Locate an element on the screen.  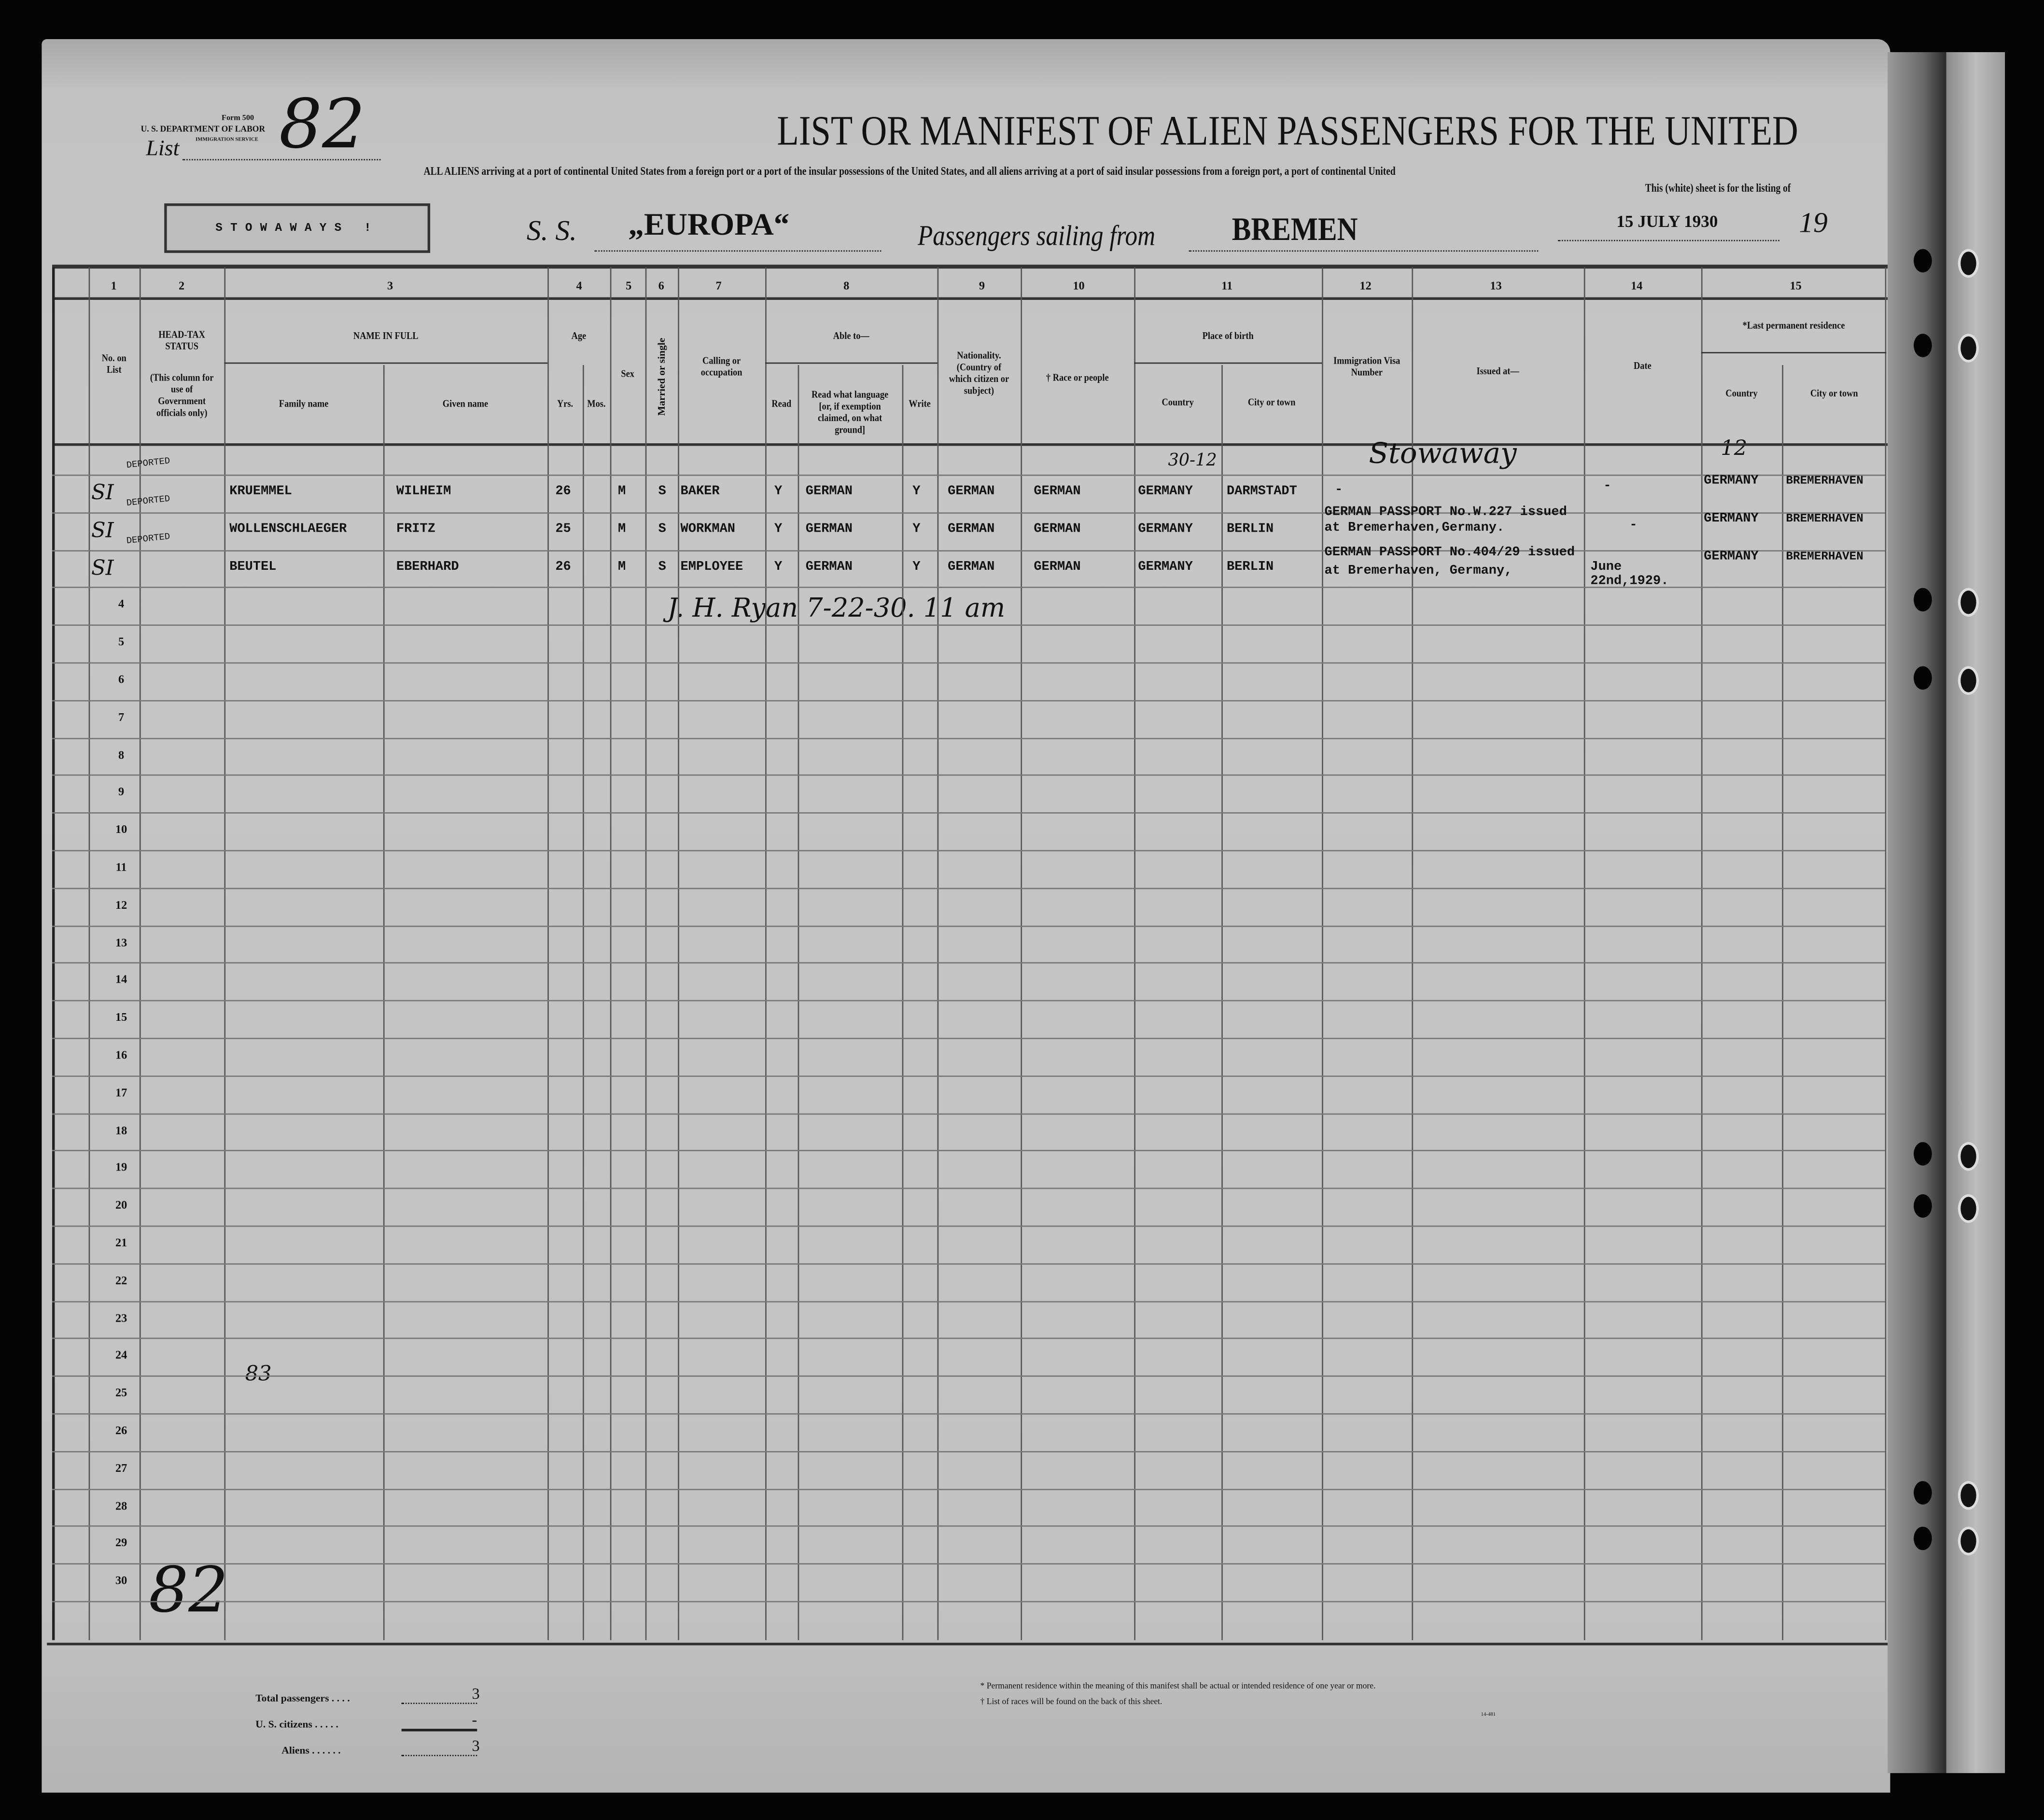
citizens-label-text: U. S. citizens is located at coordinates (283, 1724).